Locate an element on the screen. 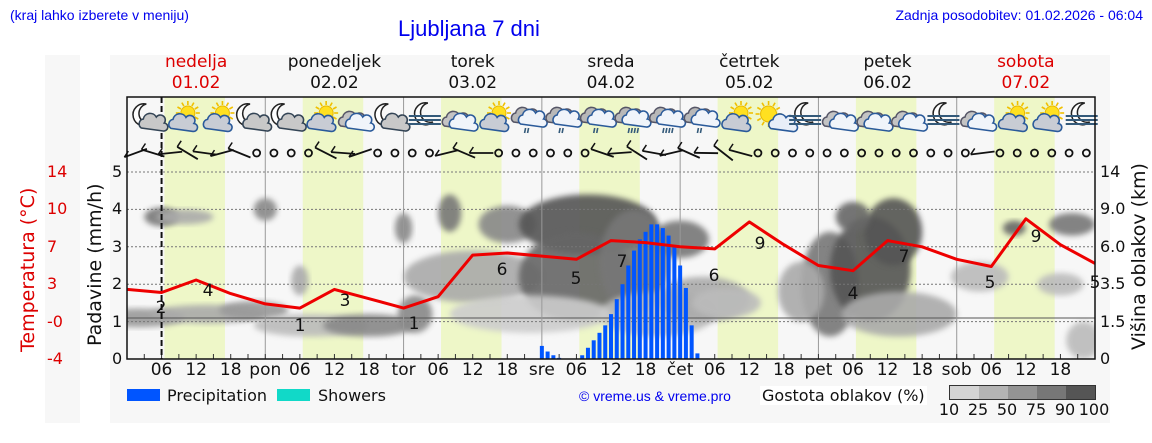 The image size is (1152, 443). precip-tick: 2 is located at coordinates (117, 284).